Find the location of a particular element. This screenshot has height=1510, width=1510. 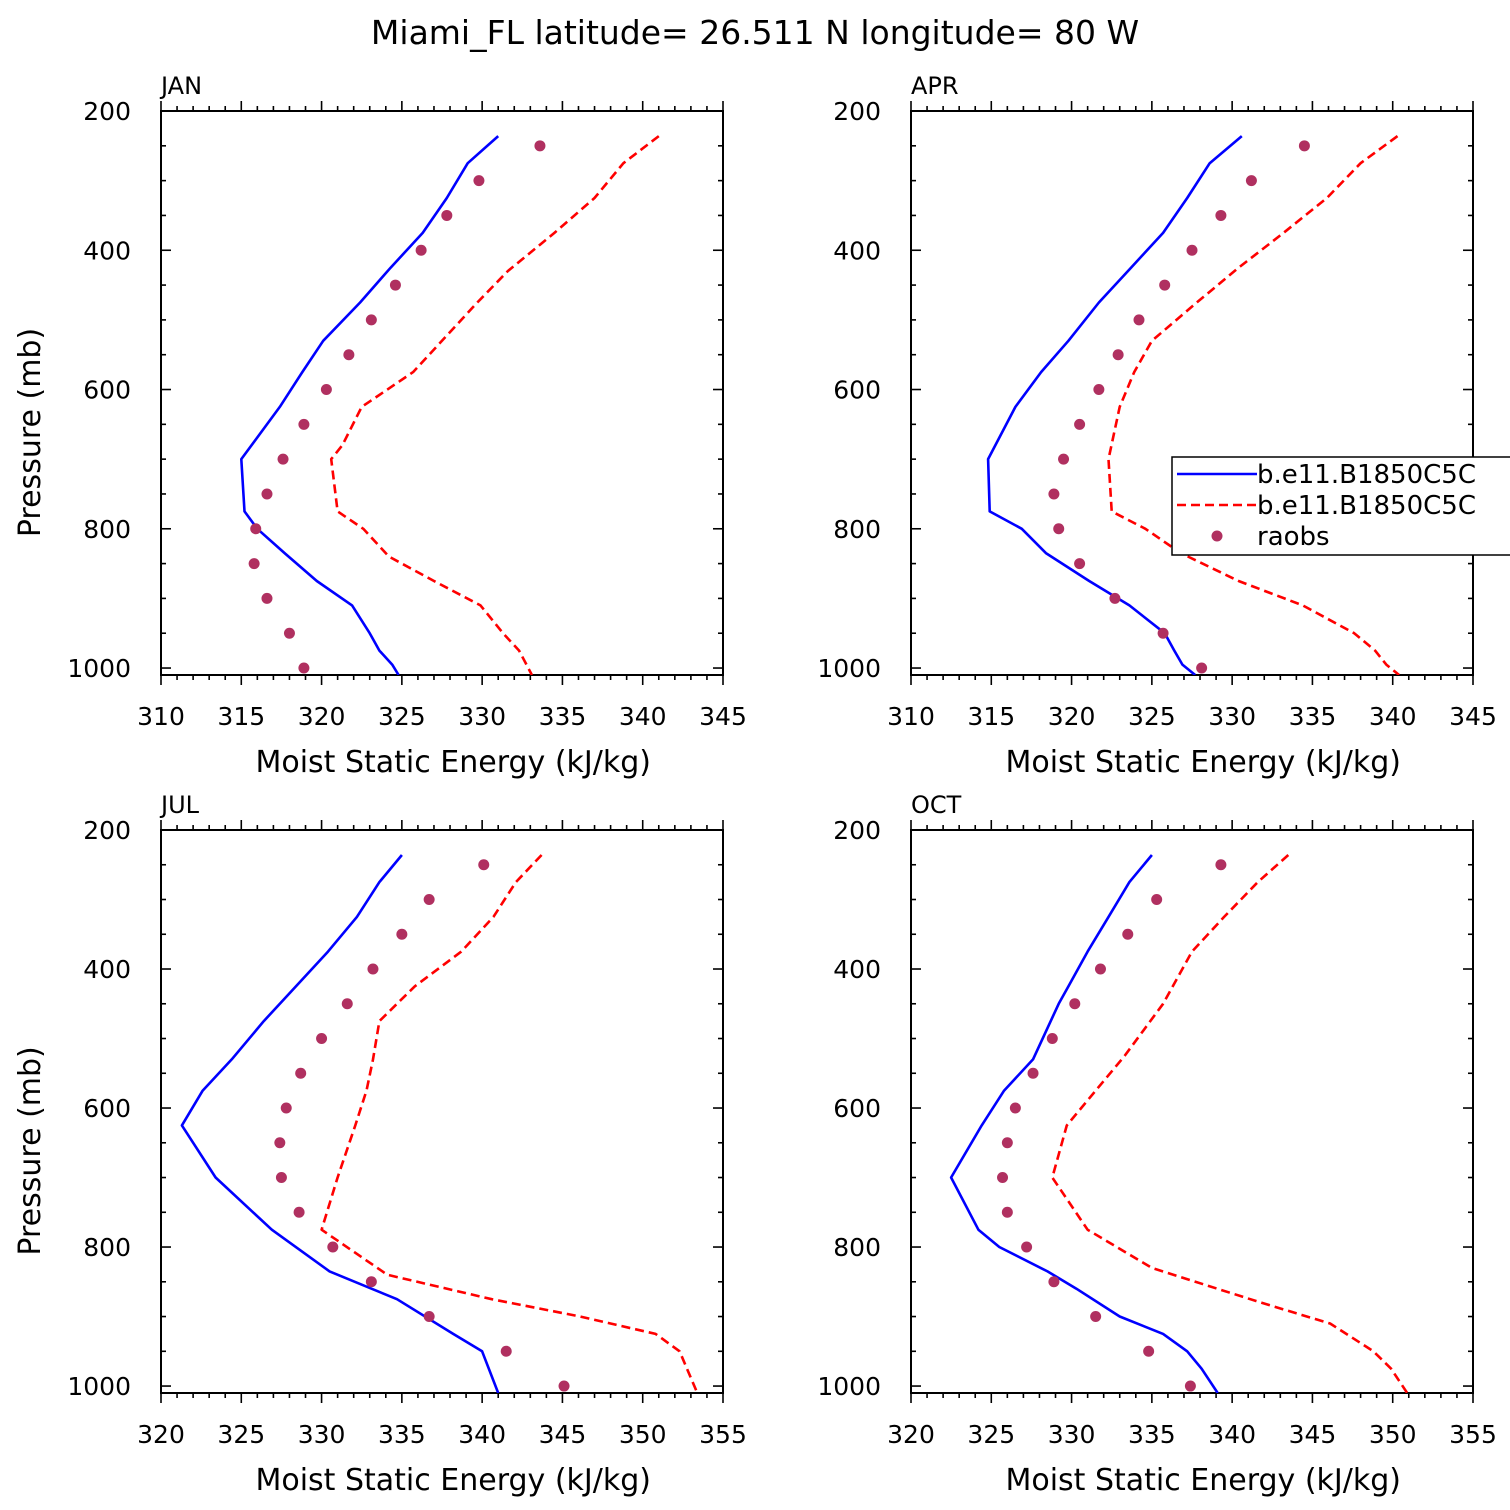

y-axis-label: Pressure (mb) is located at coordinates (30, 432).